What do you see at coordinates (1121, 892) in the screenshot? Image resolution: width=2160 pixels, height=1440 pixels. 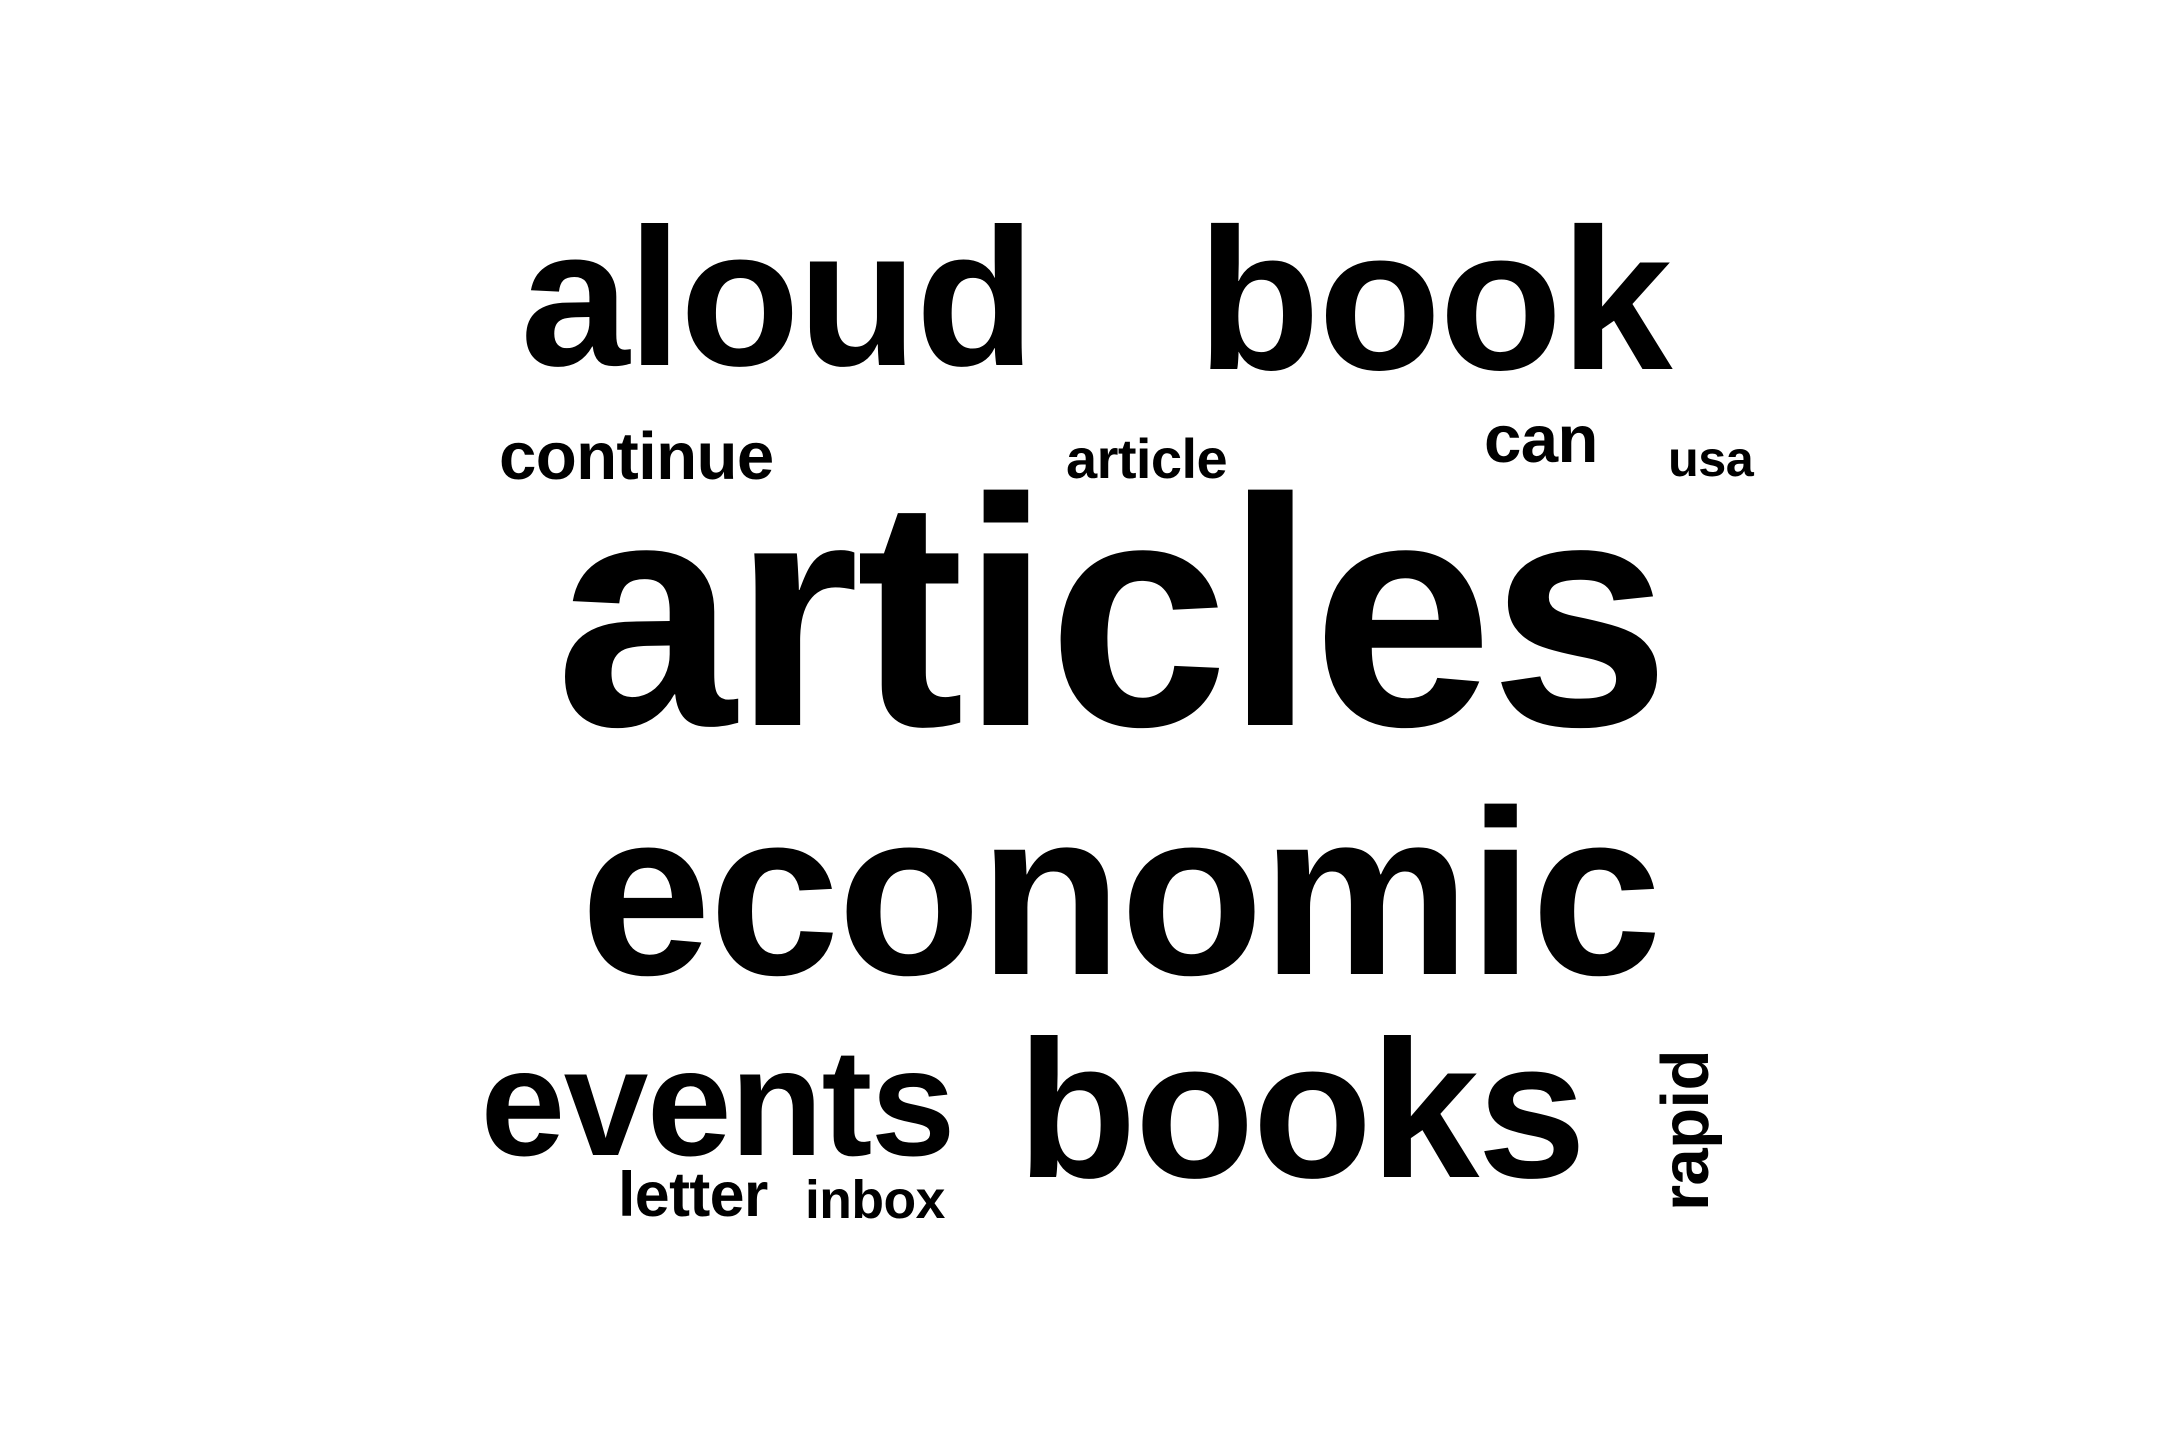 I see `word-economic: economic` at bounding box center [1121, 892].